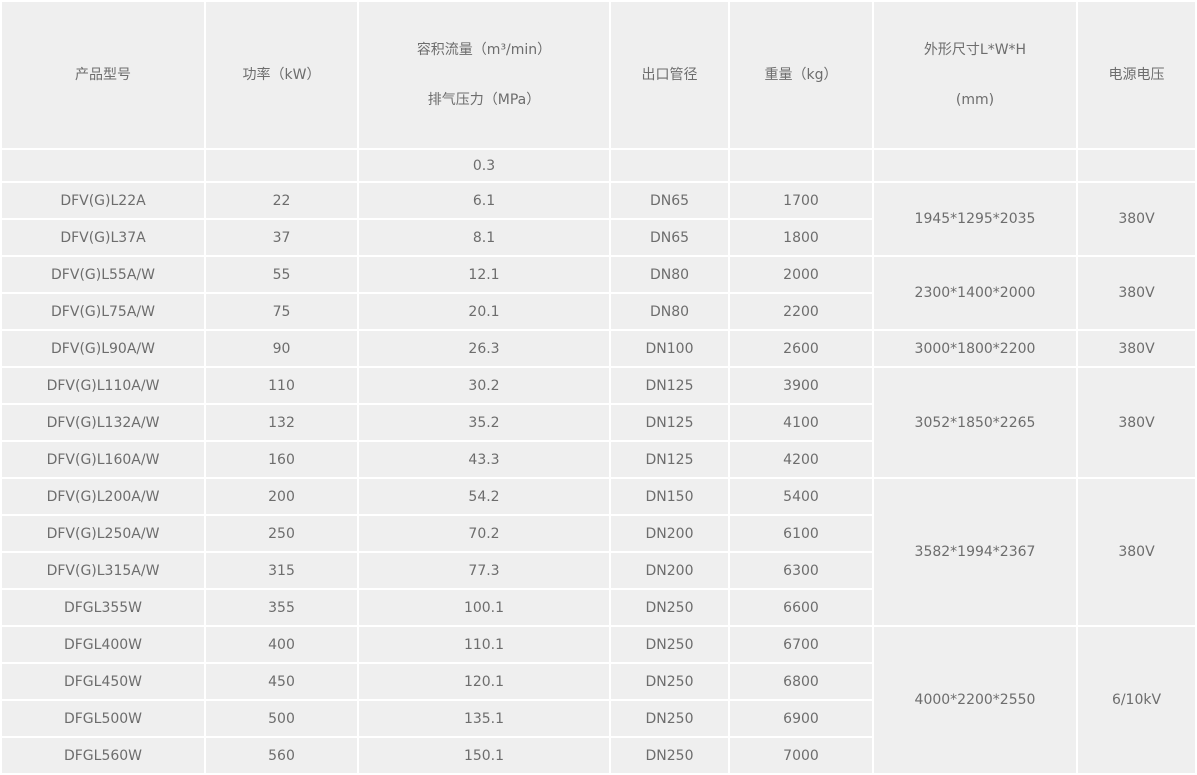  I want to click on cell-dims: 3000*1800*2200, so click(975, 348).